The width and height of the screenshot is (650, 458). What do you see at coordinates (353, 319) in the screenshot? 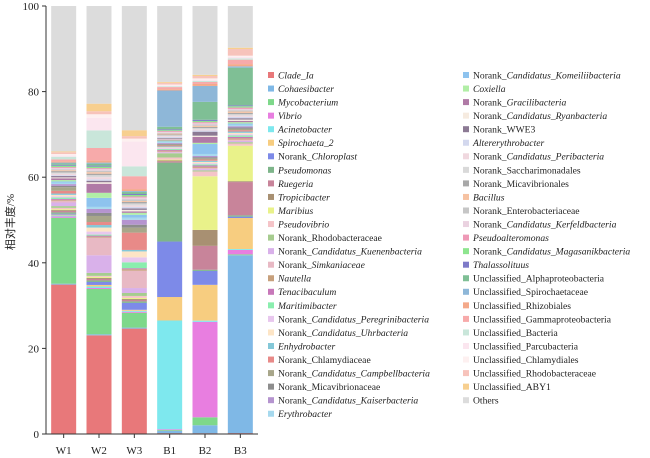
I see `legend-label: Norank_Candidatus_Peregrinibacteria` at bounding box center [353, 319].